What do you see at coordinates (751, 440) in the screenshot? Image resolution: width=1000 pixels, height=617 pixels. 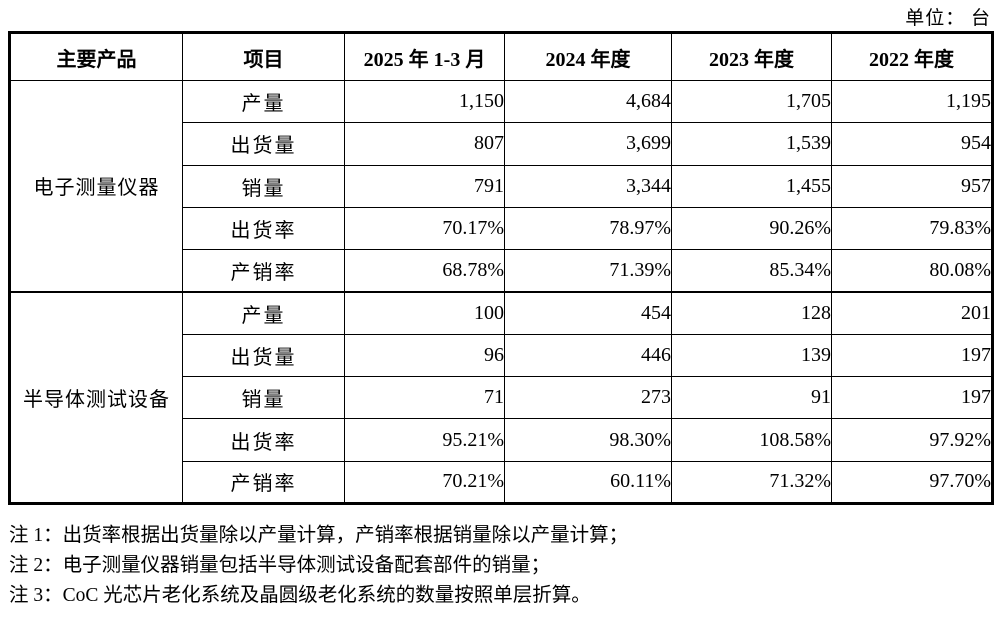 I see `value-cell: 108.58%` at bounding box center [751, 440].